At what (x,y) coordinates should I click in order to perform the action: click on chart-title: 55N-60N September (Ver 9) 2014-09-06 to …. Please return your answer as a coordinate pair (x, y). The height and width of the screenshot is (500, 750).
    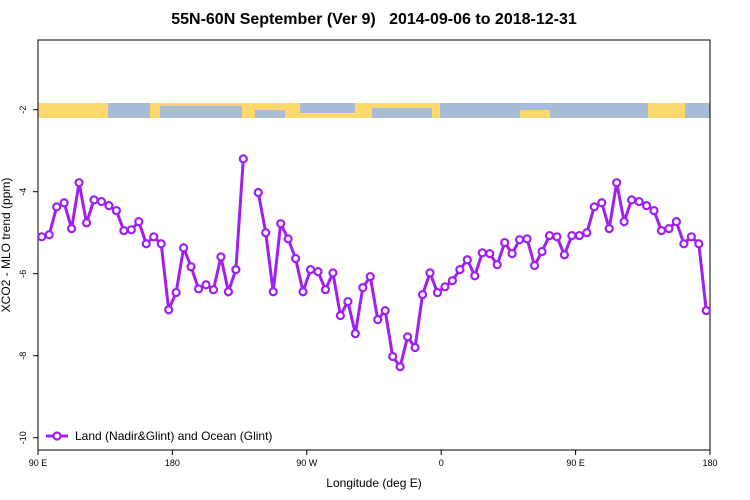
    Looking at the image, I should click on (374, 19).